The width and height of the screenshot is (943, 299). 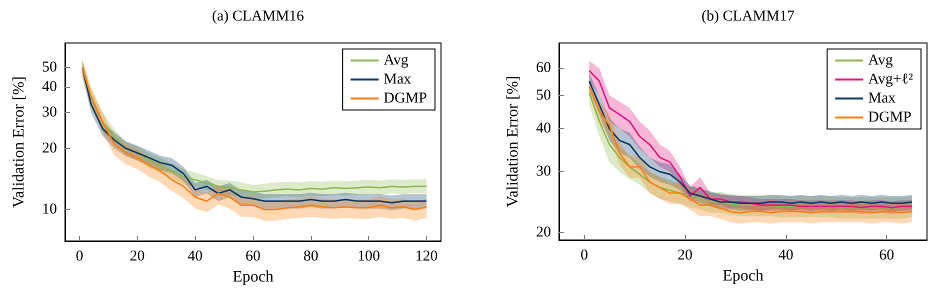 I want to click on y-tick-label: 60, so click(x=543, y=68).